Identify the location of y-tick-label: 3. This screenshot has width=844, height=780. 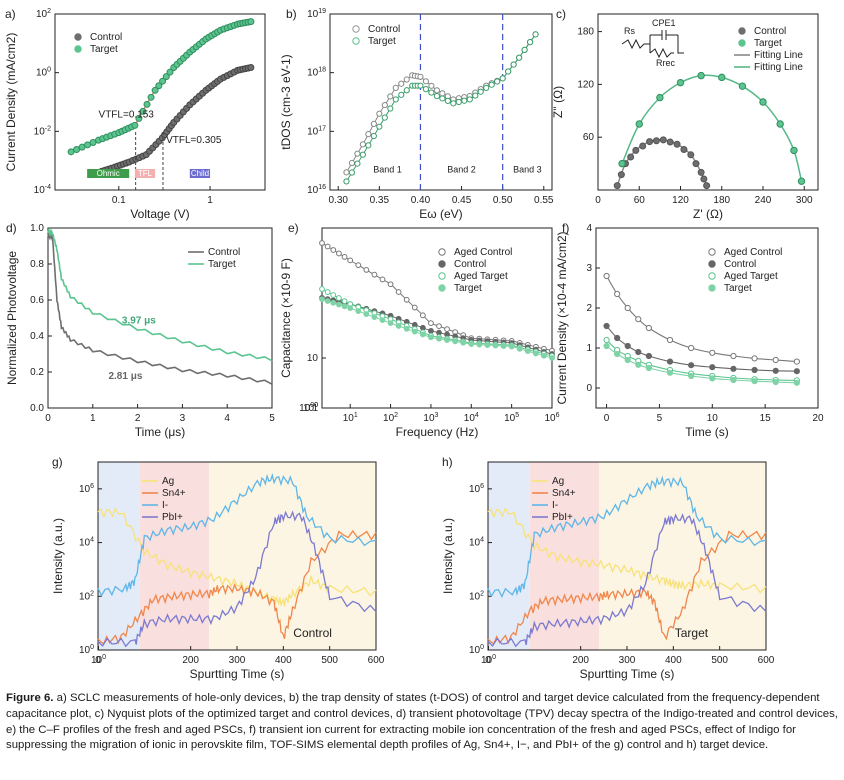
(589, 268).